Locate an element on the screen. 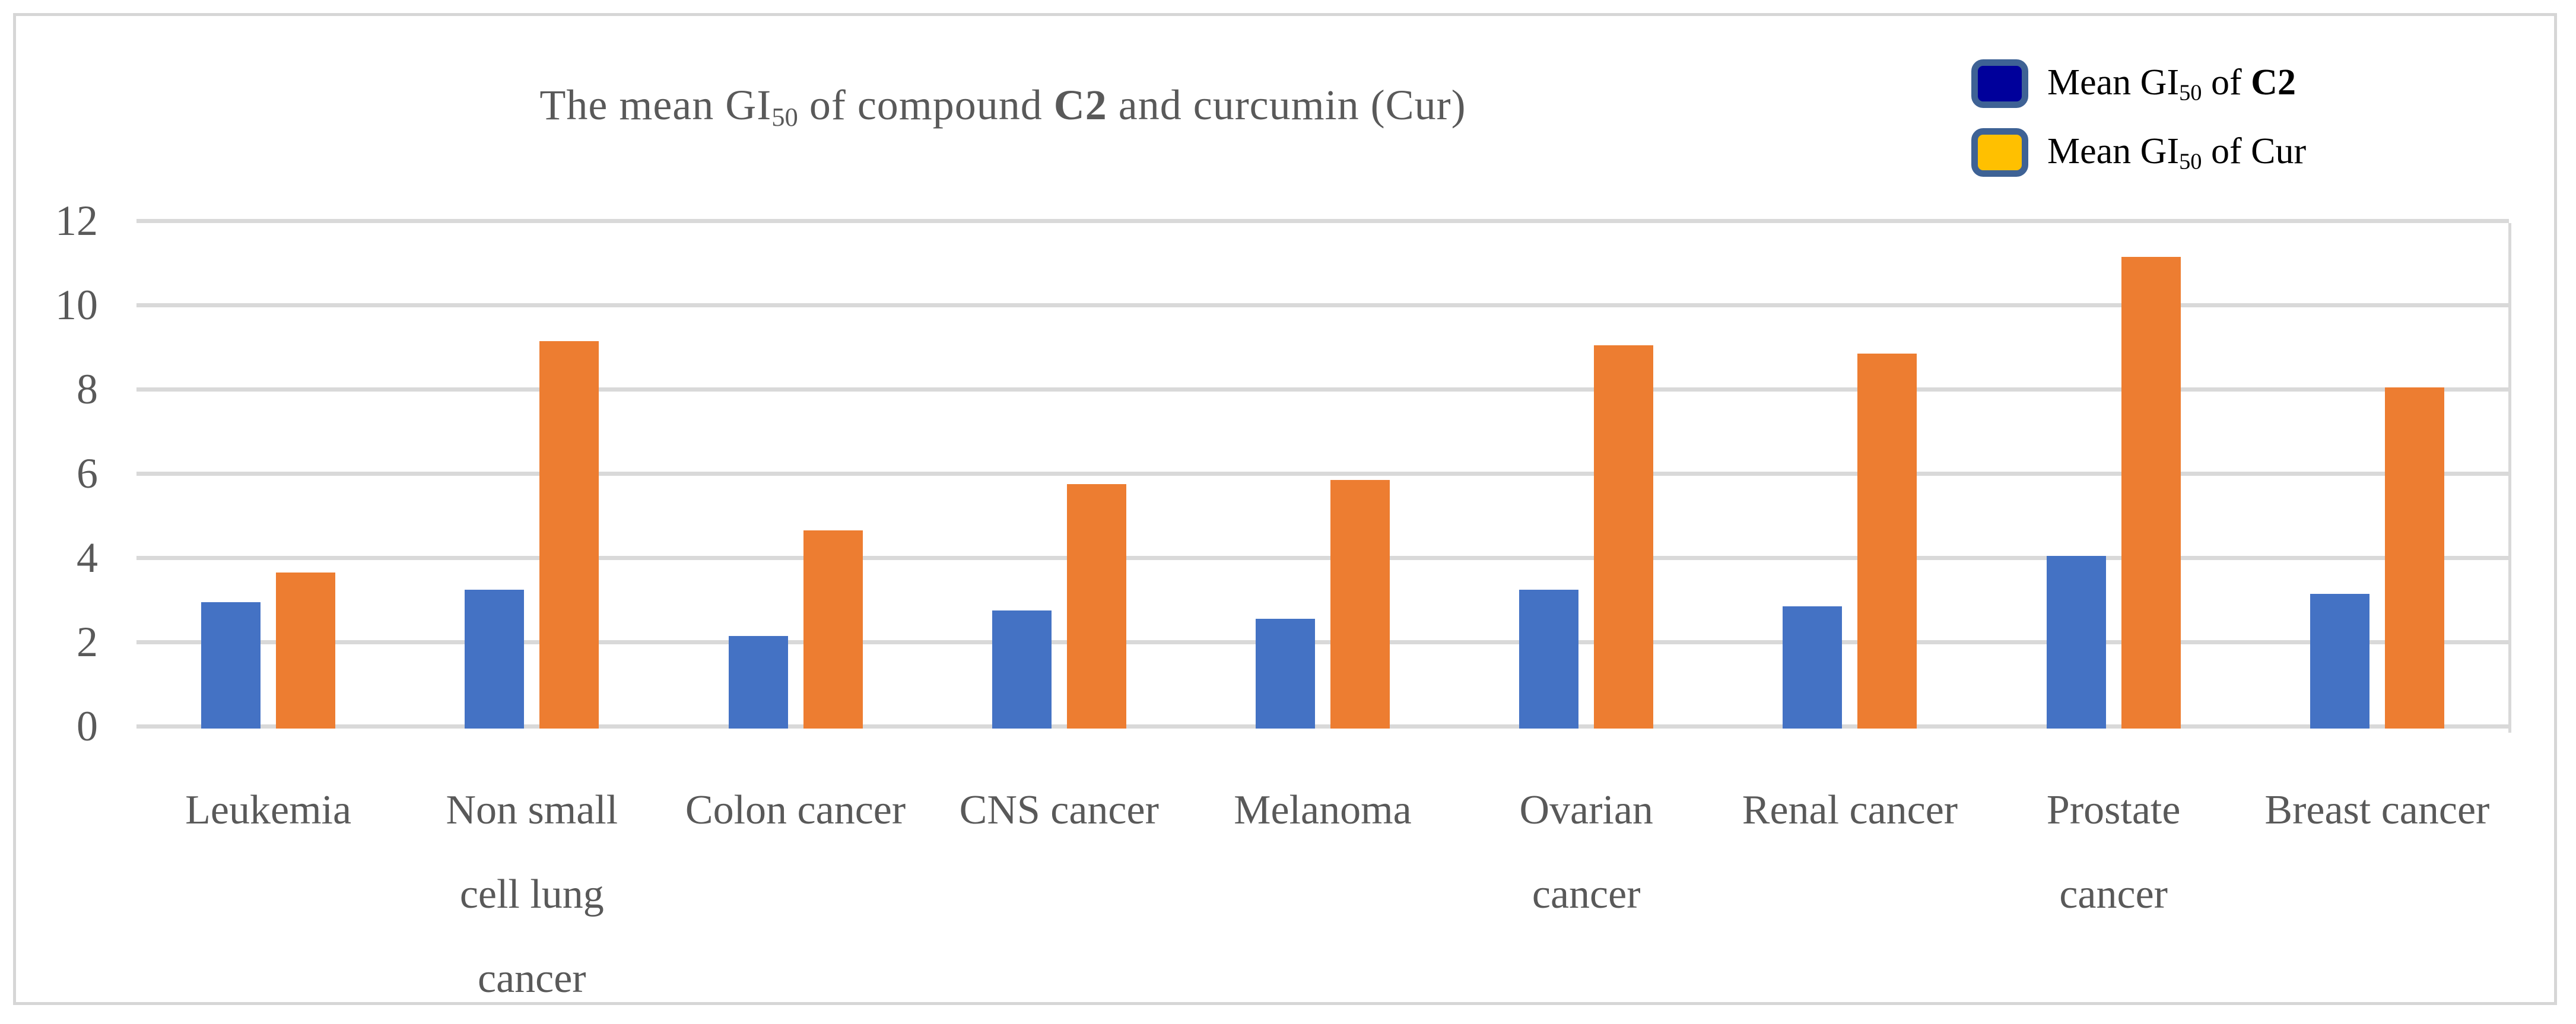 Image resolution: width=2576 pixels, height=1024 pixels. gridline-y8 is located at coordinates (1323, 389).